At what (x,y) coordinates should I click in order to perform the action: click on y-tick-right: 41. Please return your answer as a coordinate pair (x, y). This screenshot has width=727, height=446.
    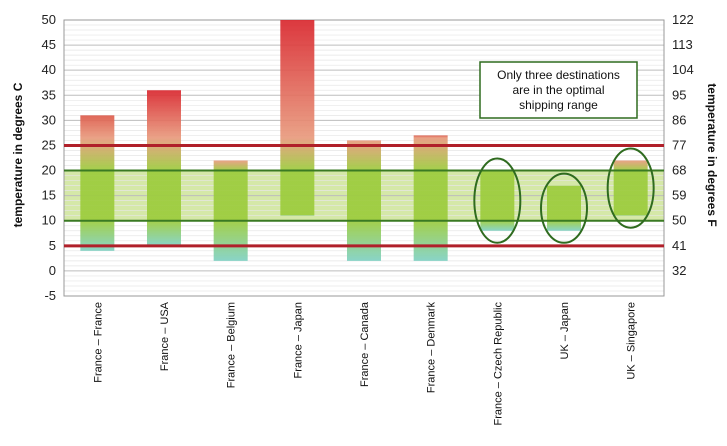
    Looking at the image, I should click on (679, 245).